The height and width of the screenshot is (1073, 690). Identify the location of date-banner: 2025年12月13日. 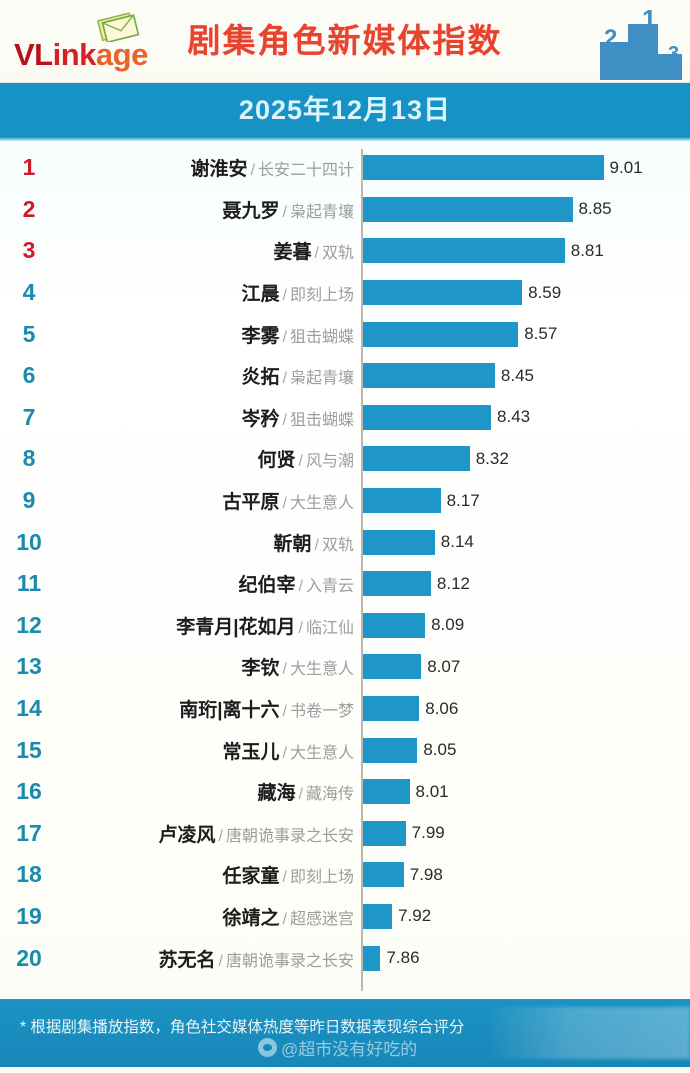
(345, 110).